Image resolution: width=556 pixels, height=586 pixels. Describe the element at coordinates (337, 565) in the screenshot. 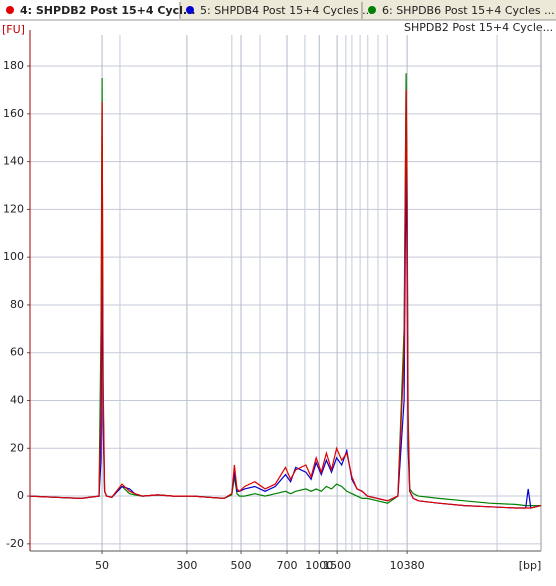

I see `x-tick-label: 1500` at that location.